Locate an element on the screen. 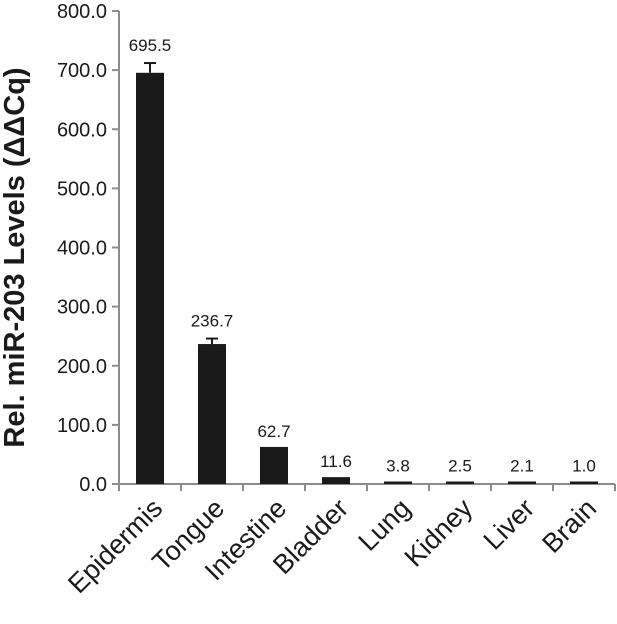 Image resolution: width=617 pixels, height=624 pixels. bar-epidermis is located at coordinates (150, 278).